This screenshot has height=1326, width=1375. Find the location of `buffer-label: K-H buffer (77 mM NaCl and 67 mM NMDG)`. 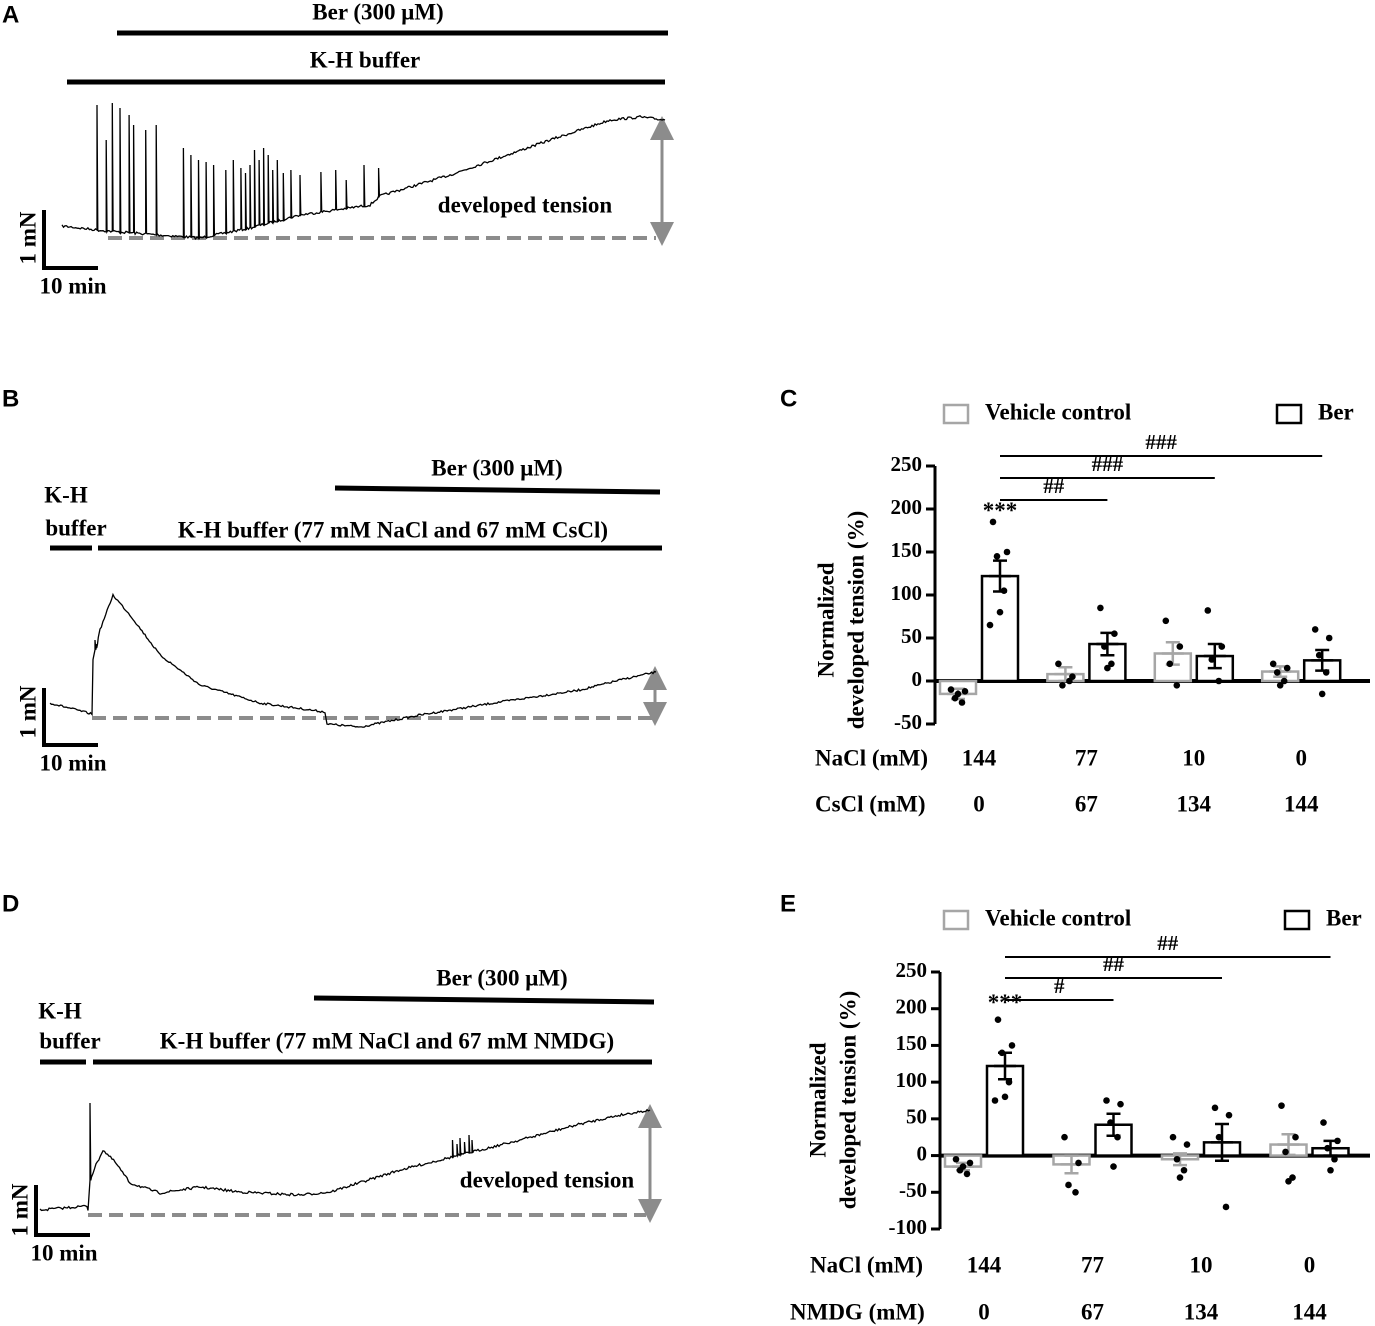

buffer-label: K-H buffer (77 mM NaCl and 67 mM NMDG) is located at coordinates (387, 1040).